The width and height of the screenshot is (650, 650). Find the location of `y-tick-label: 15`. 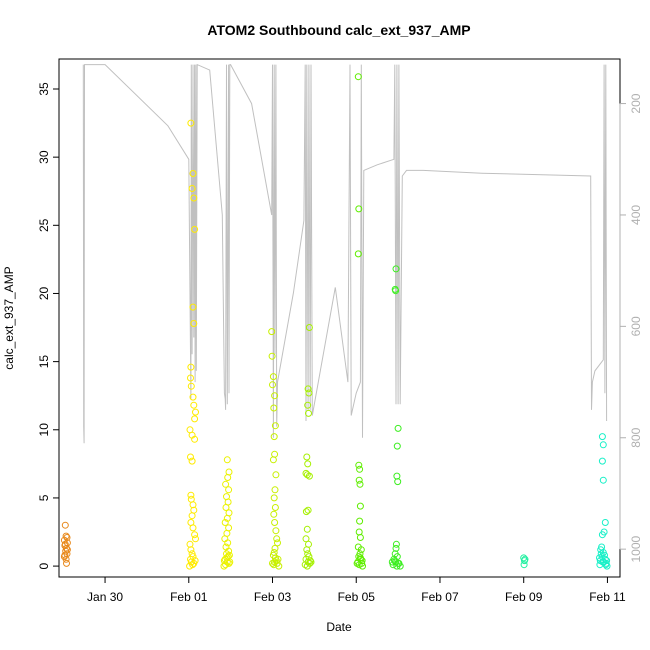

y-tick-label: 15 is located at coordinates (44, 362).